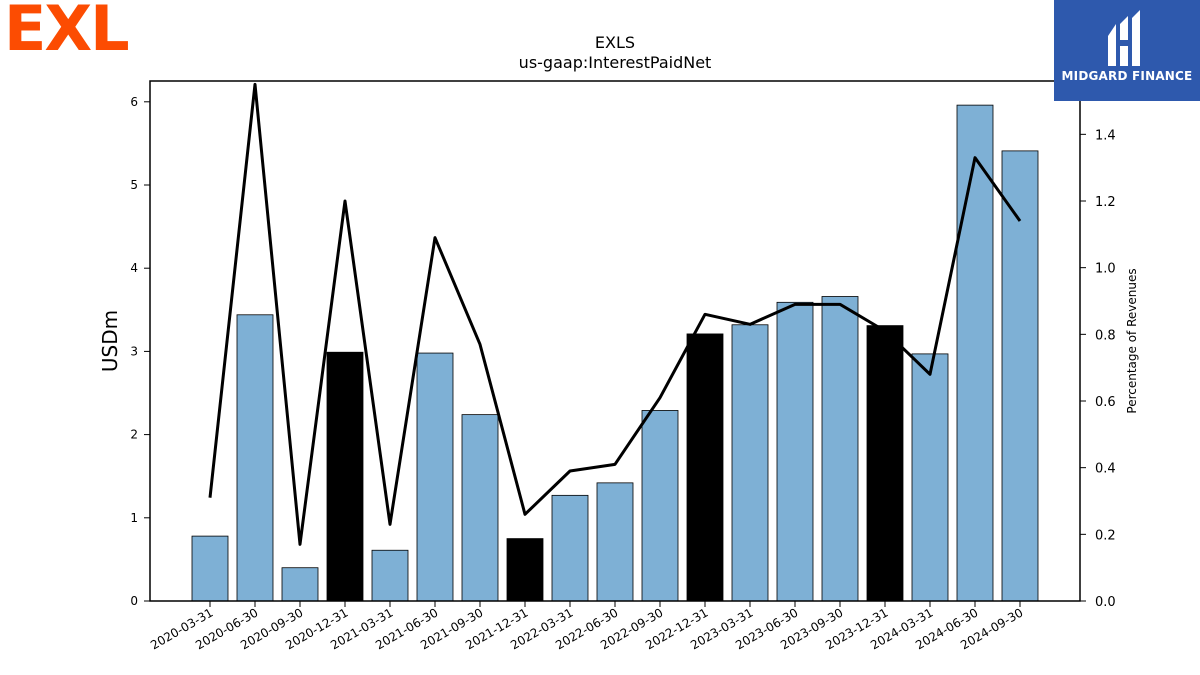 This screenshot has height=675, width=1200. What do you see at coordinates (1105, 269) in the screenshot?
I see `y2-tick-label: 1.0` at bounding box center [1105, 269].